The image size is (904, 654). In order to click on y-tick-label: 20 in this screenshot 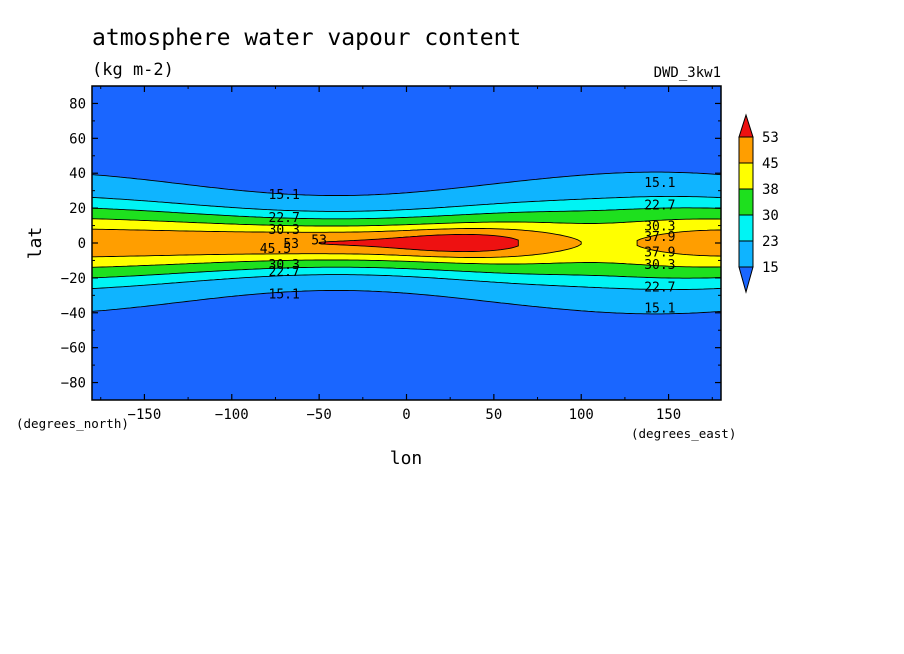, I will do `click(77, 209)`.